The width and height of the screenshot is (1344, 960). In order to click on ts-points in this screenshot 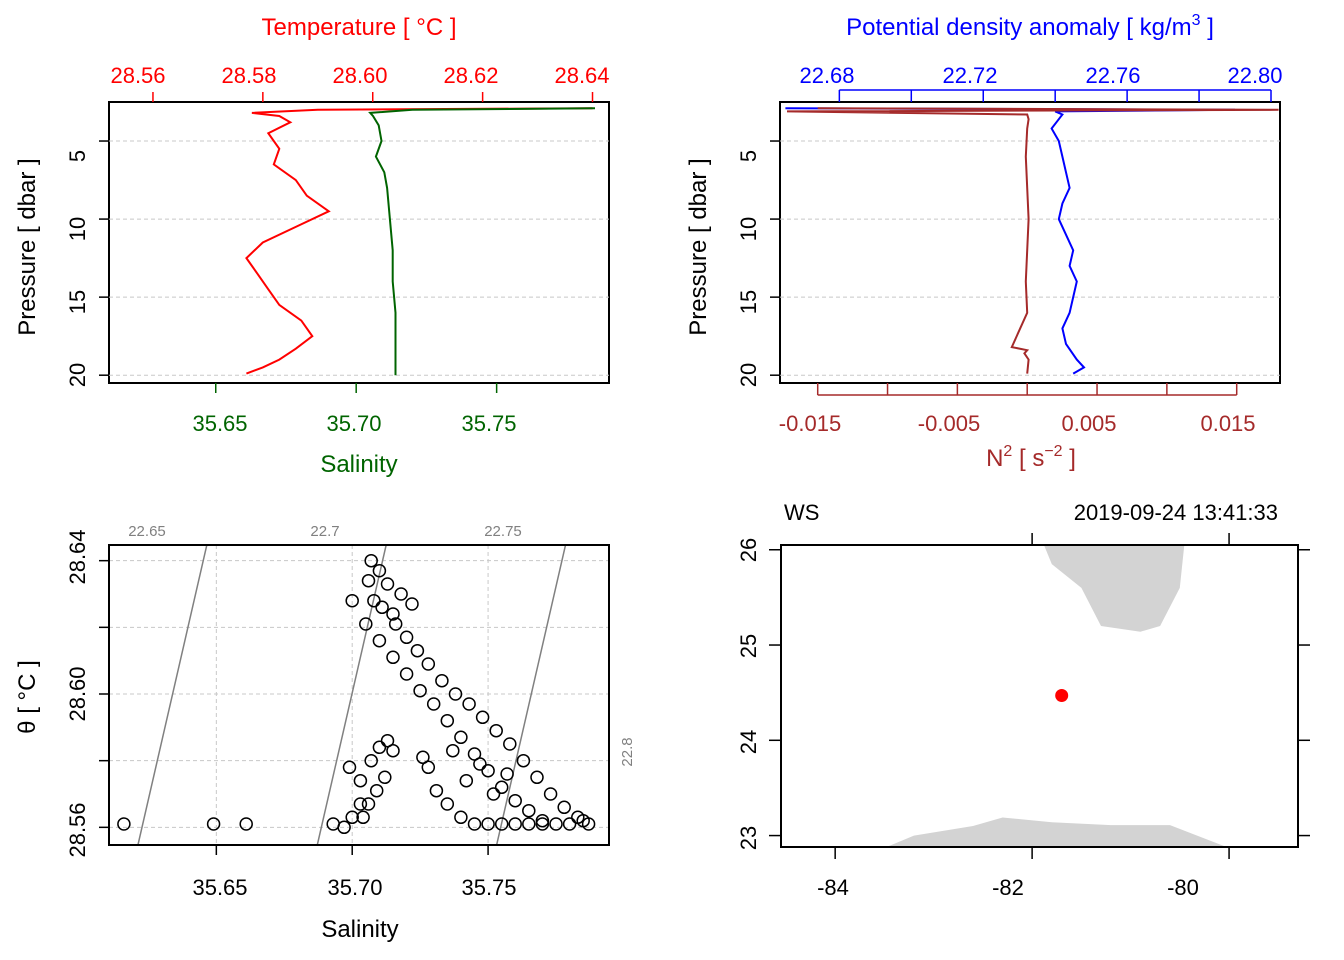, I will do `click(356, 694)`.